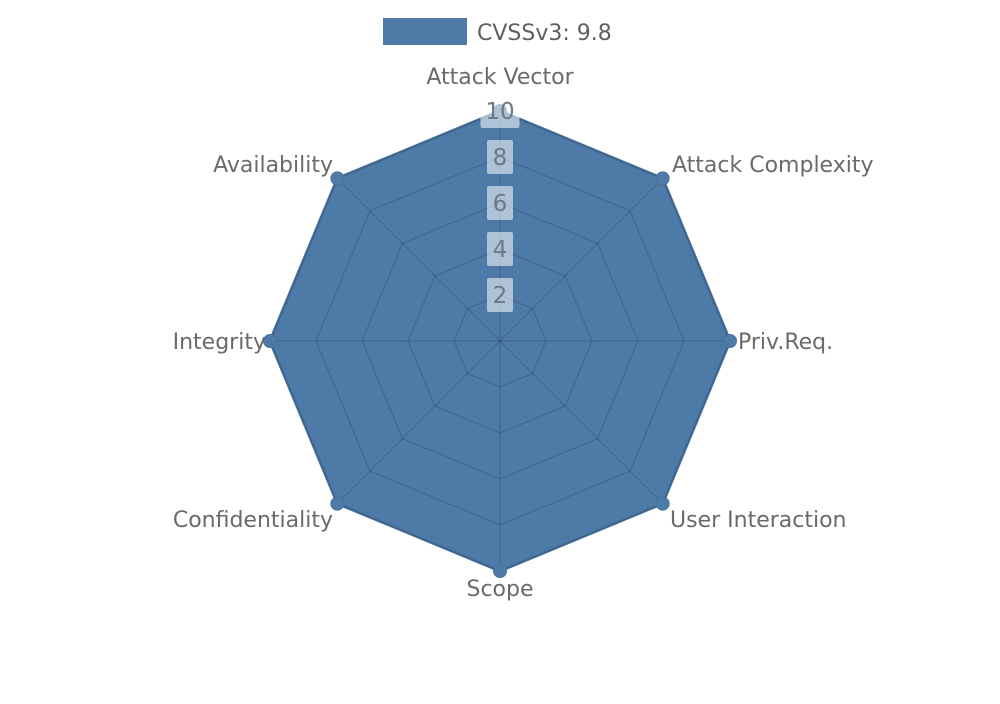 This screenshot has width=1000, height=704. What do you see at coordinates (500, 77) in the screenshot?
I see `axis-label-attack-vector: Attack Vector` at bounding box center [500, 77].